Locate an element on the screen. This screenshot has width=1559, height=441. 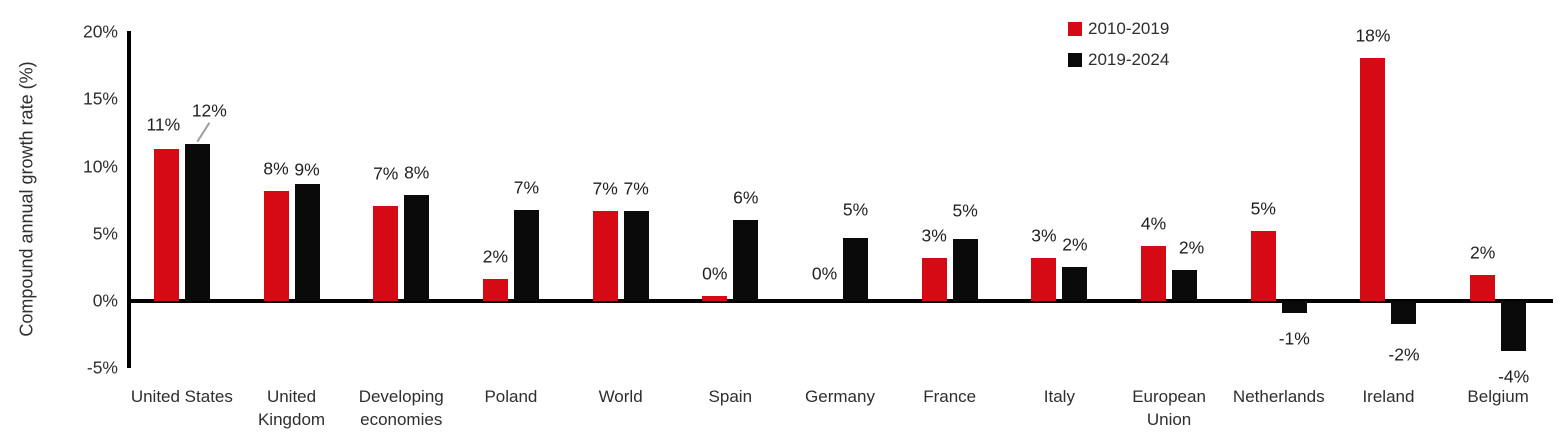
bar-2019-2024-netherlands is located at coordinates (1294, 307).